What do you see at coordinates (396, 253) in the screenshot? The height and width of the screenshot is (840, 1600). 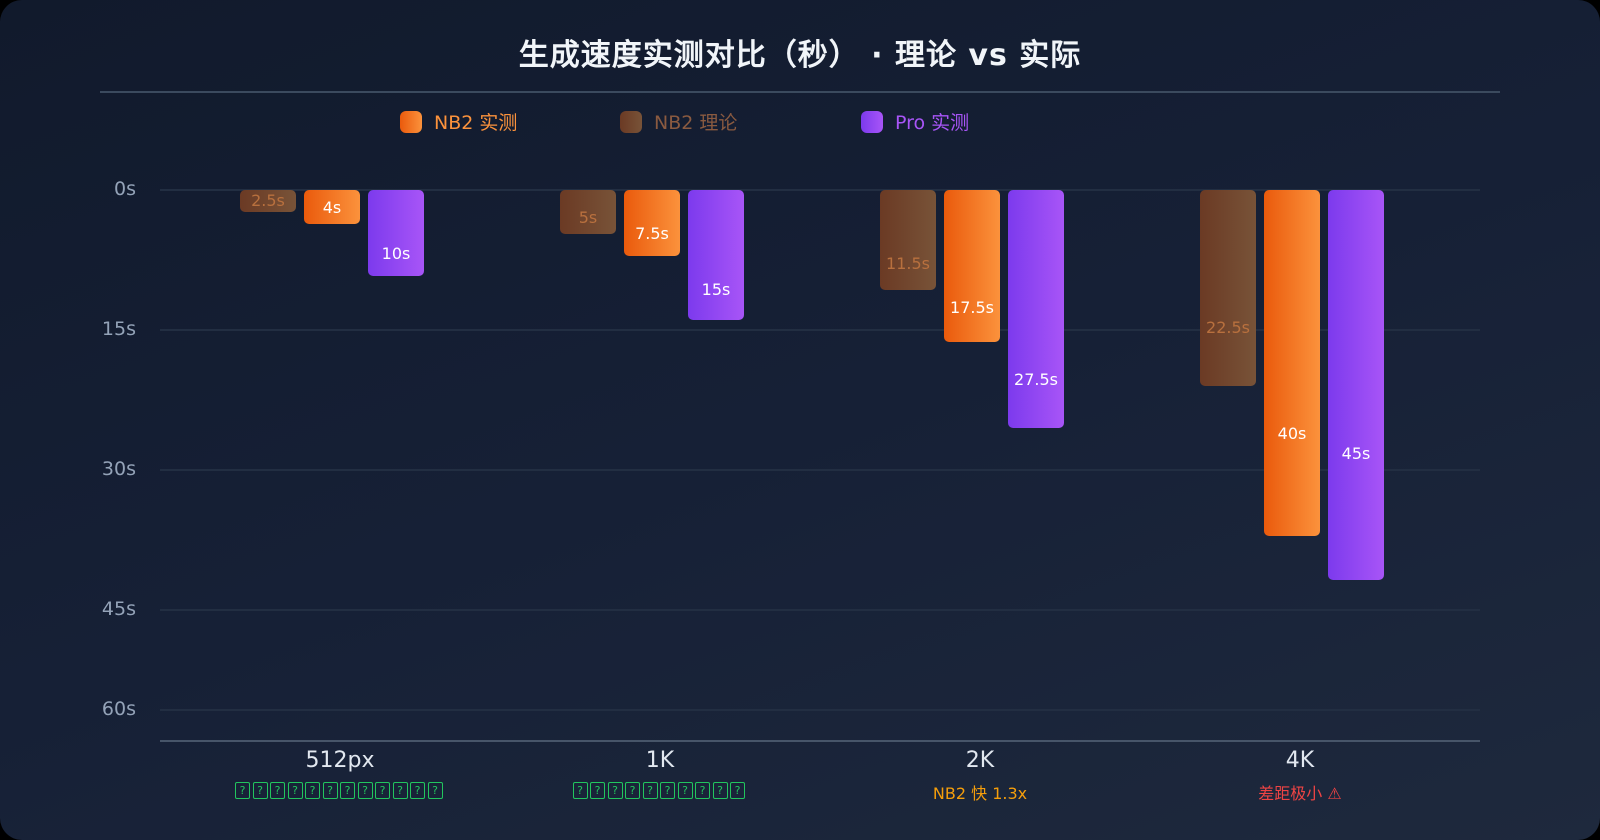 I see `bar-value-label: 10s` at bounding box center [396, 253].